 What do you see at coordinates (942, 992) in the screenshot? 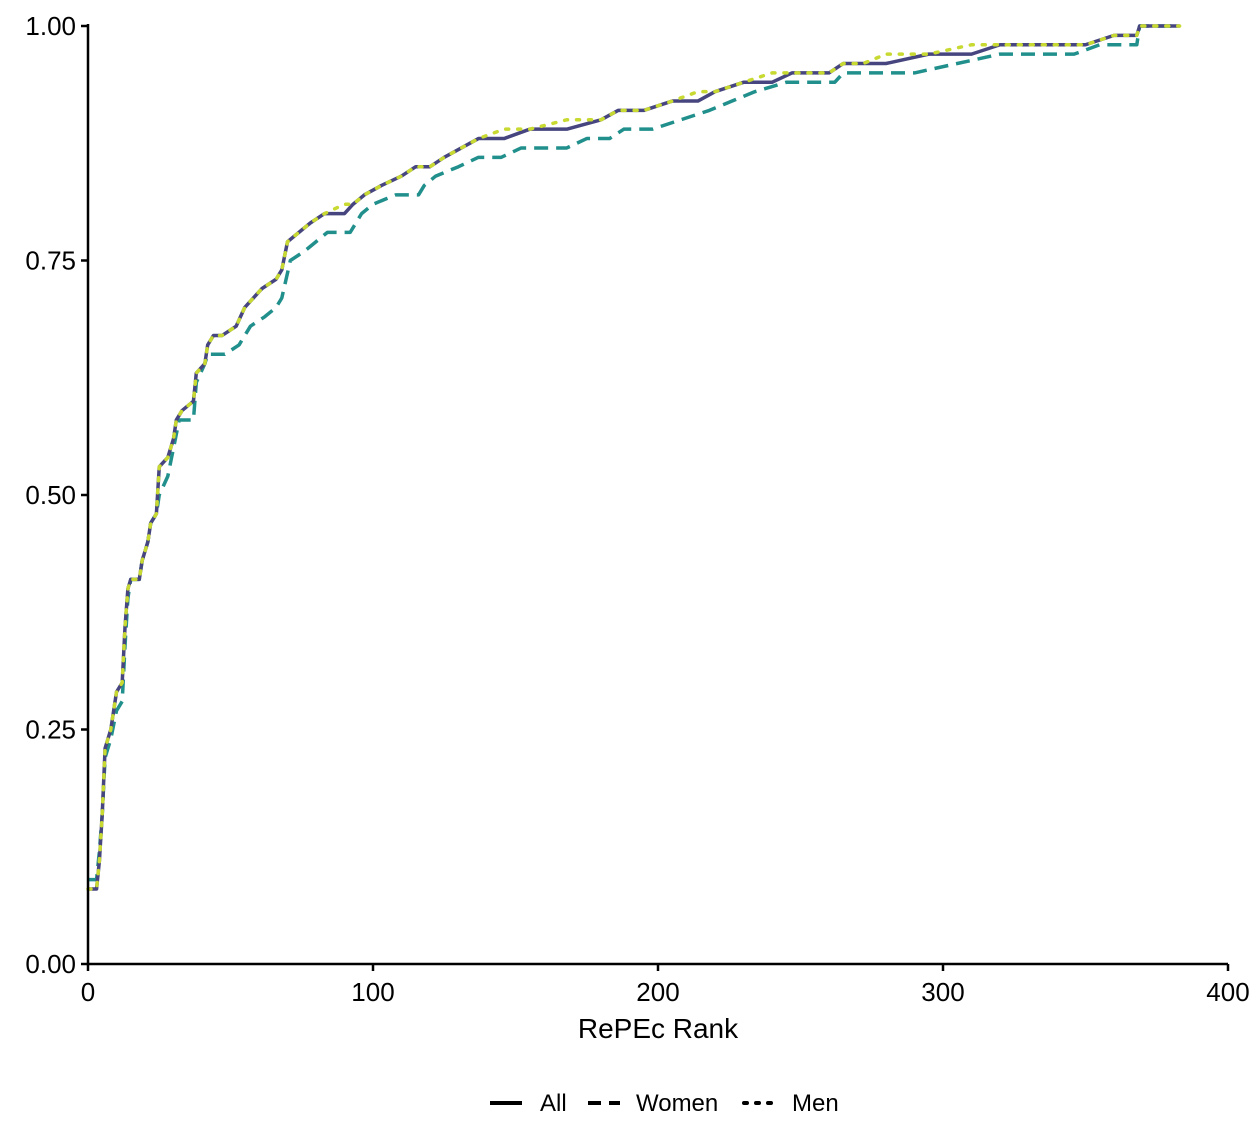
I see `x-tick-label: 300` at bounding box center [942, 992].